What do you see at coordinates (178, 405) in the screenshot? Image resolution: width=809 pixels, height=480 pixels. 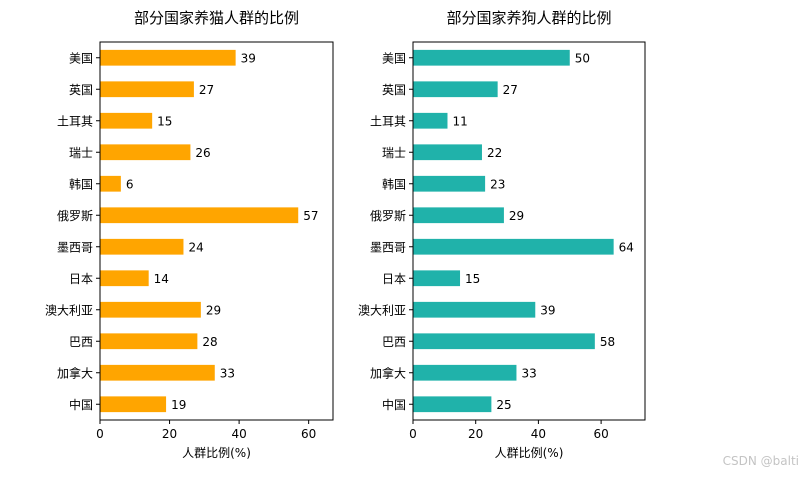 I see `bar-value-label: 19` at bounding box center [178, 405].